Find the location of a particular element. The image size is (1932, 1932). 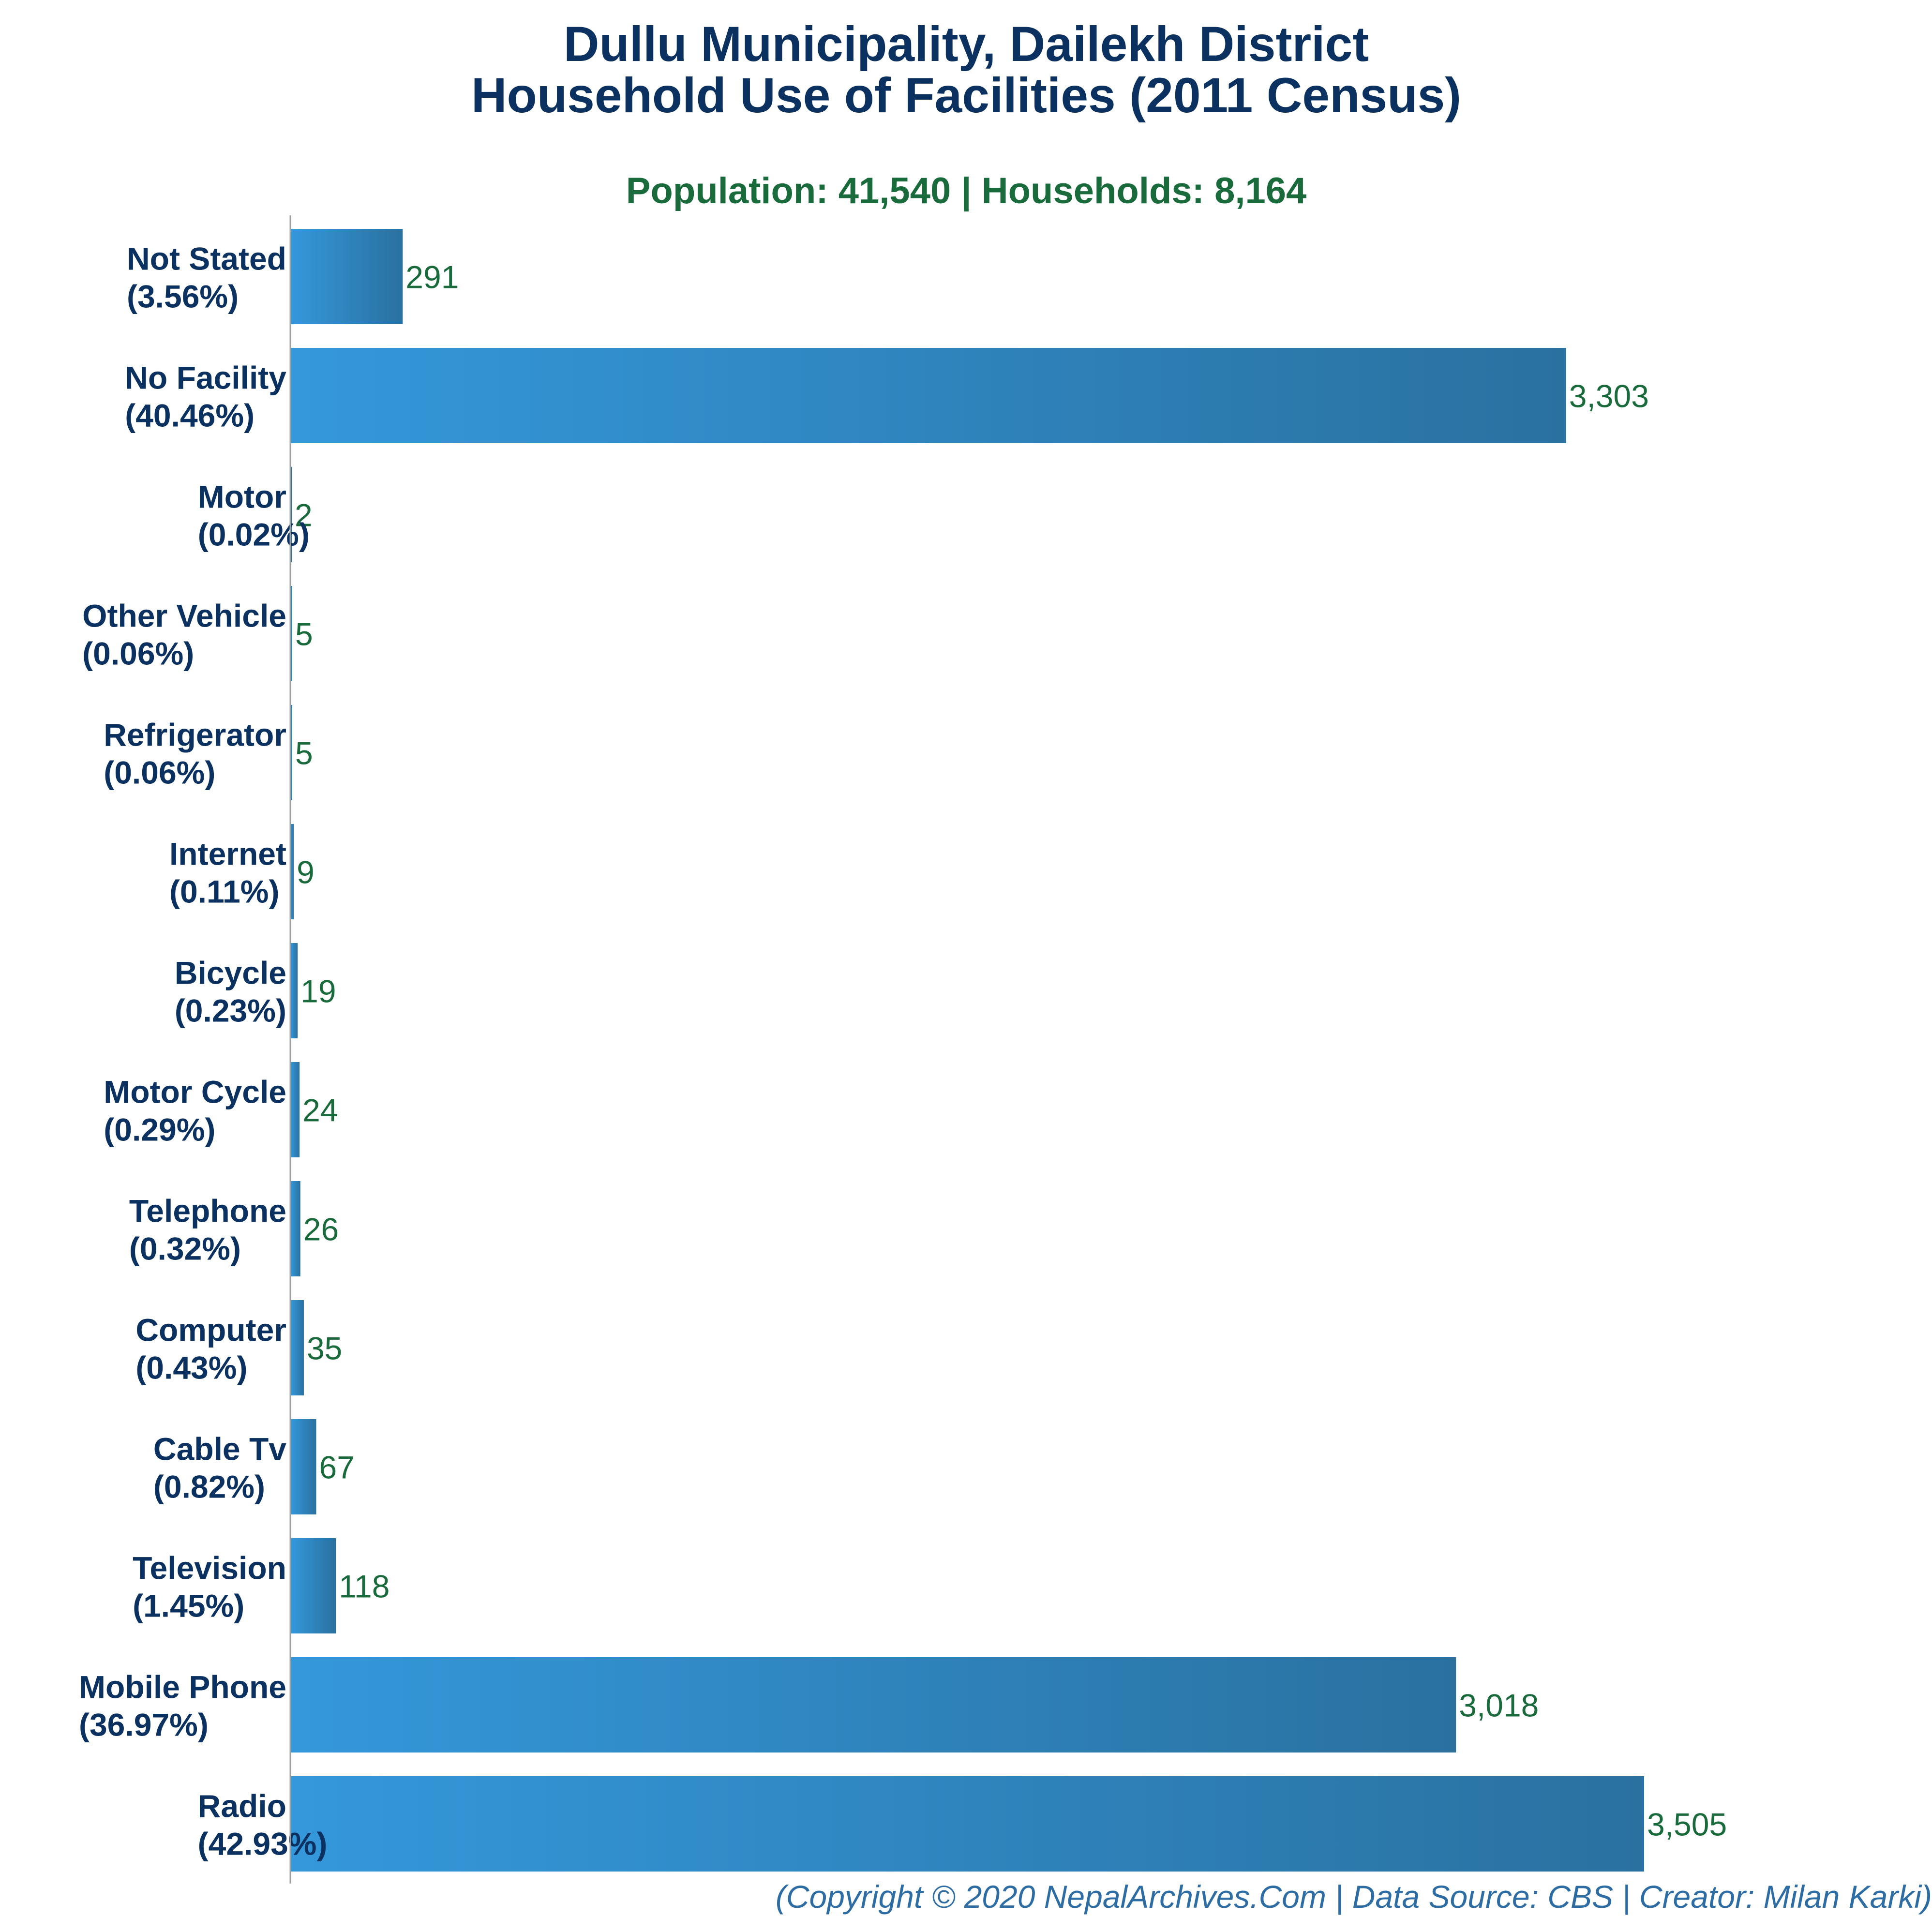

bar-refrigerator is located at coordinates (291, 752).